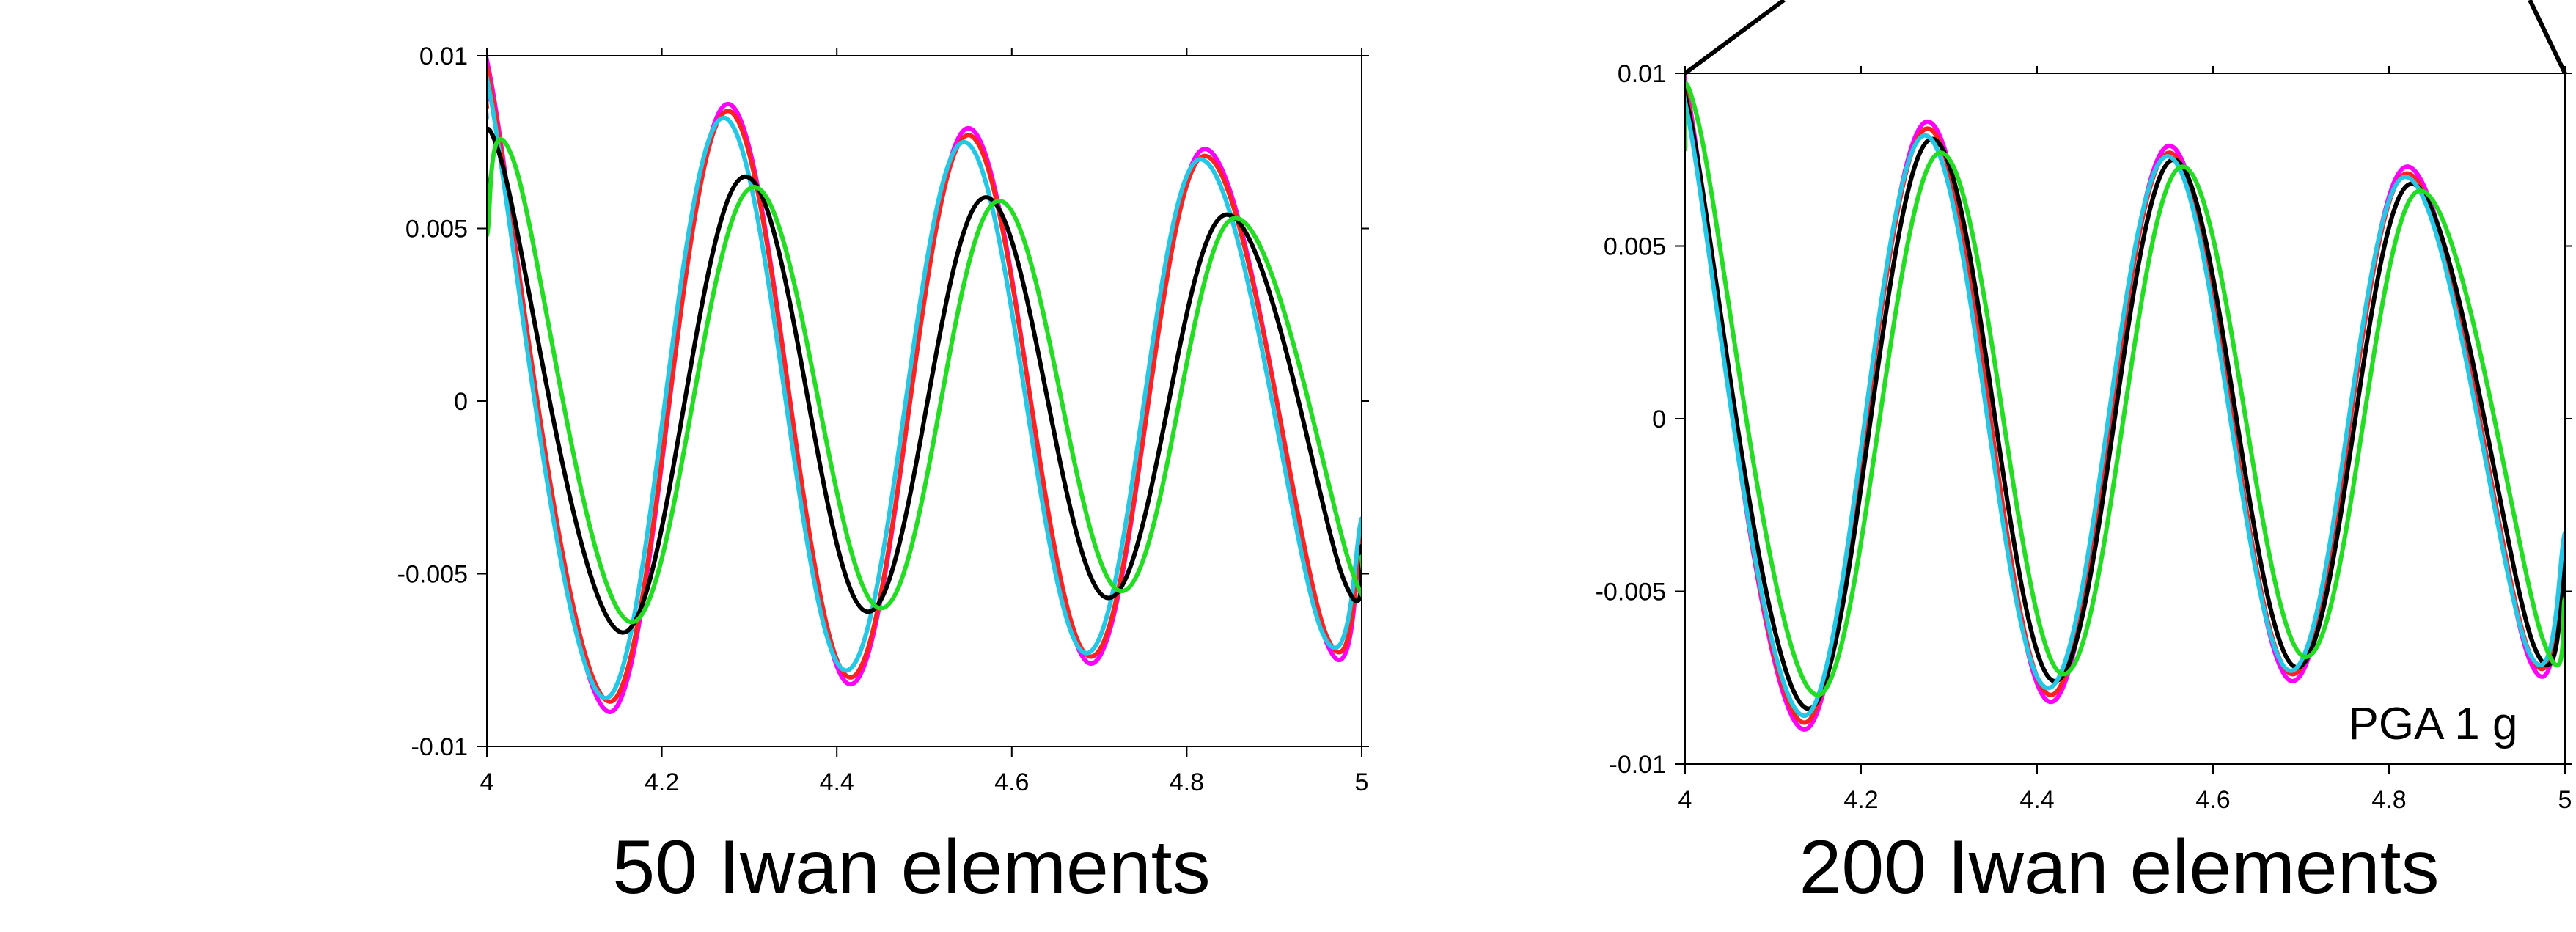 The image size is (2576, 932). I want to click on zoom-connector-left, so click(1735, 38).